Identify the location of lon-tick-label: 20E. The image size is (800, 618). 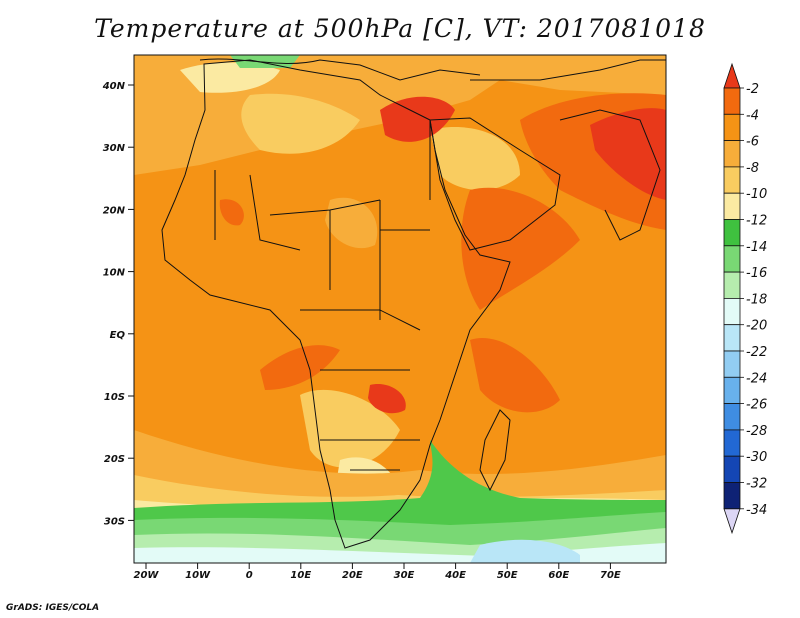
(352, 575).